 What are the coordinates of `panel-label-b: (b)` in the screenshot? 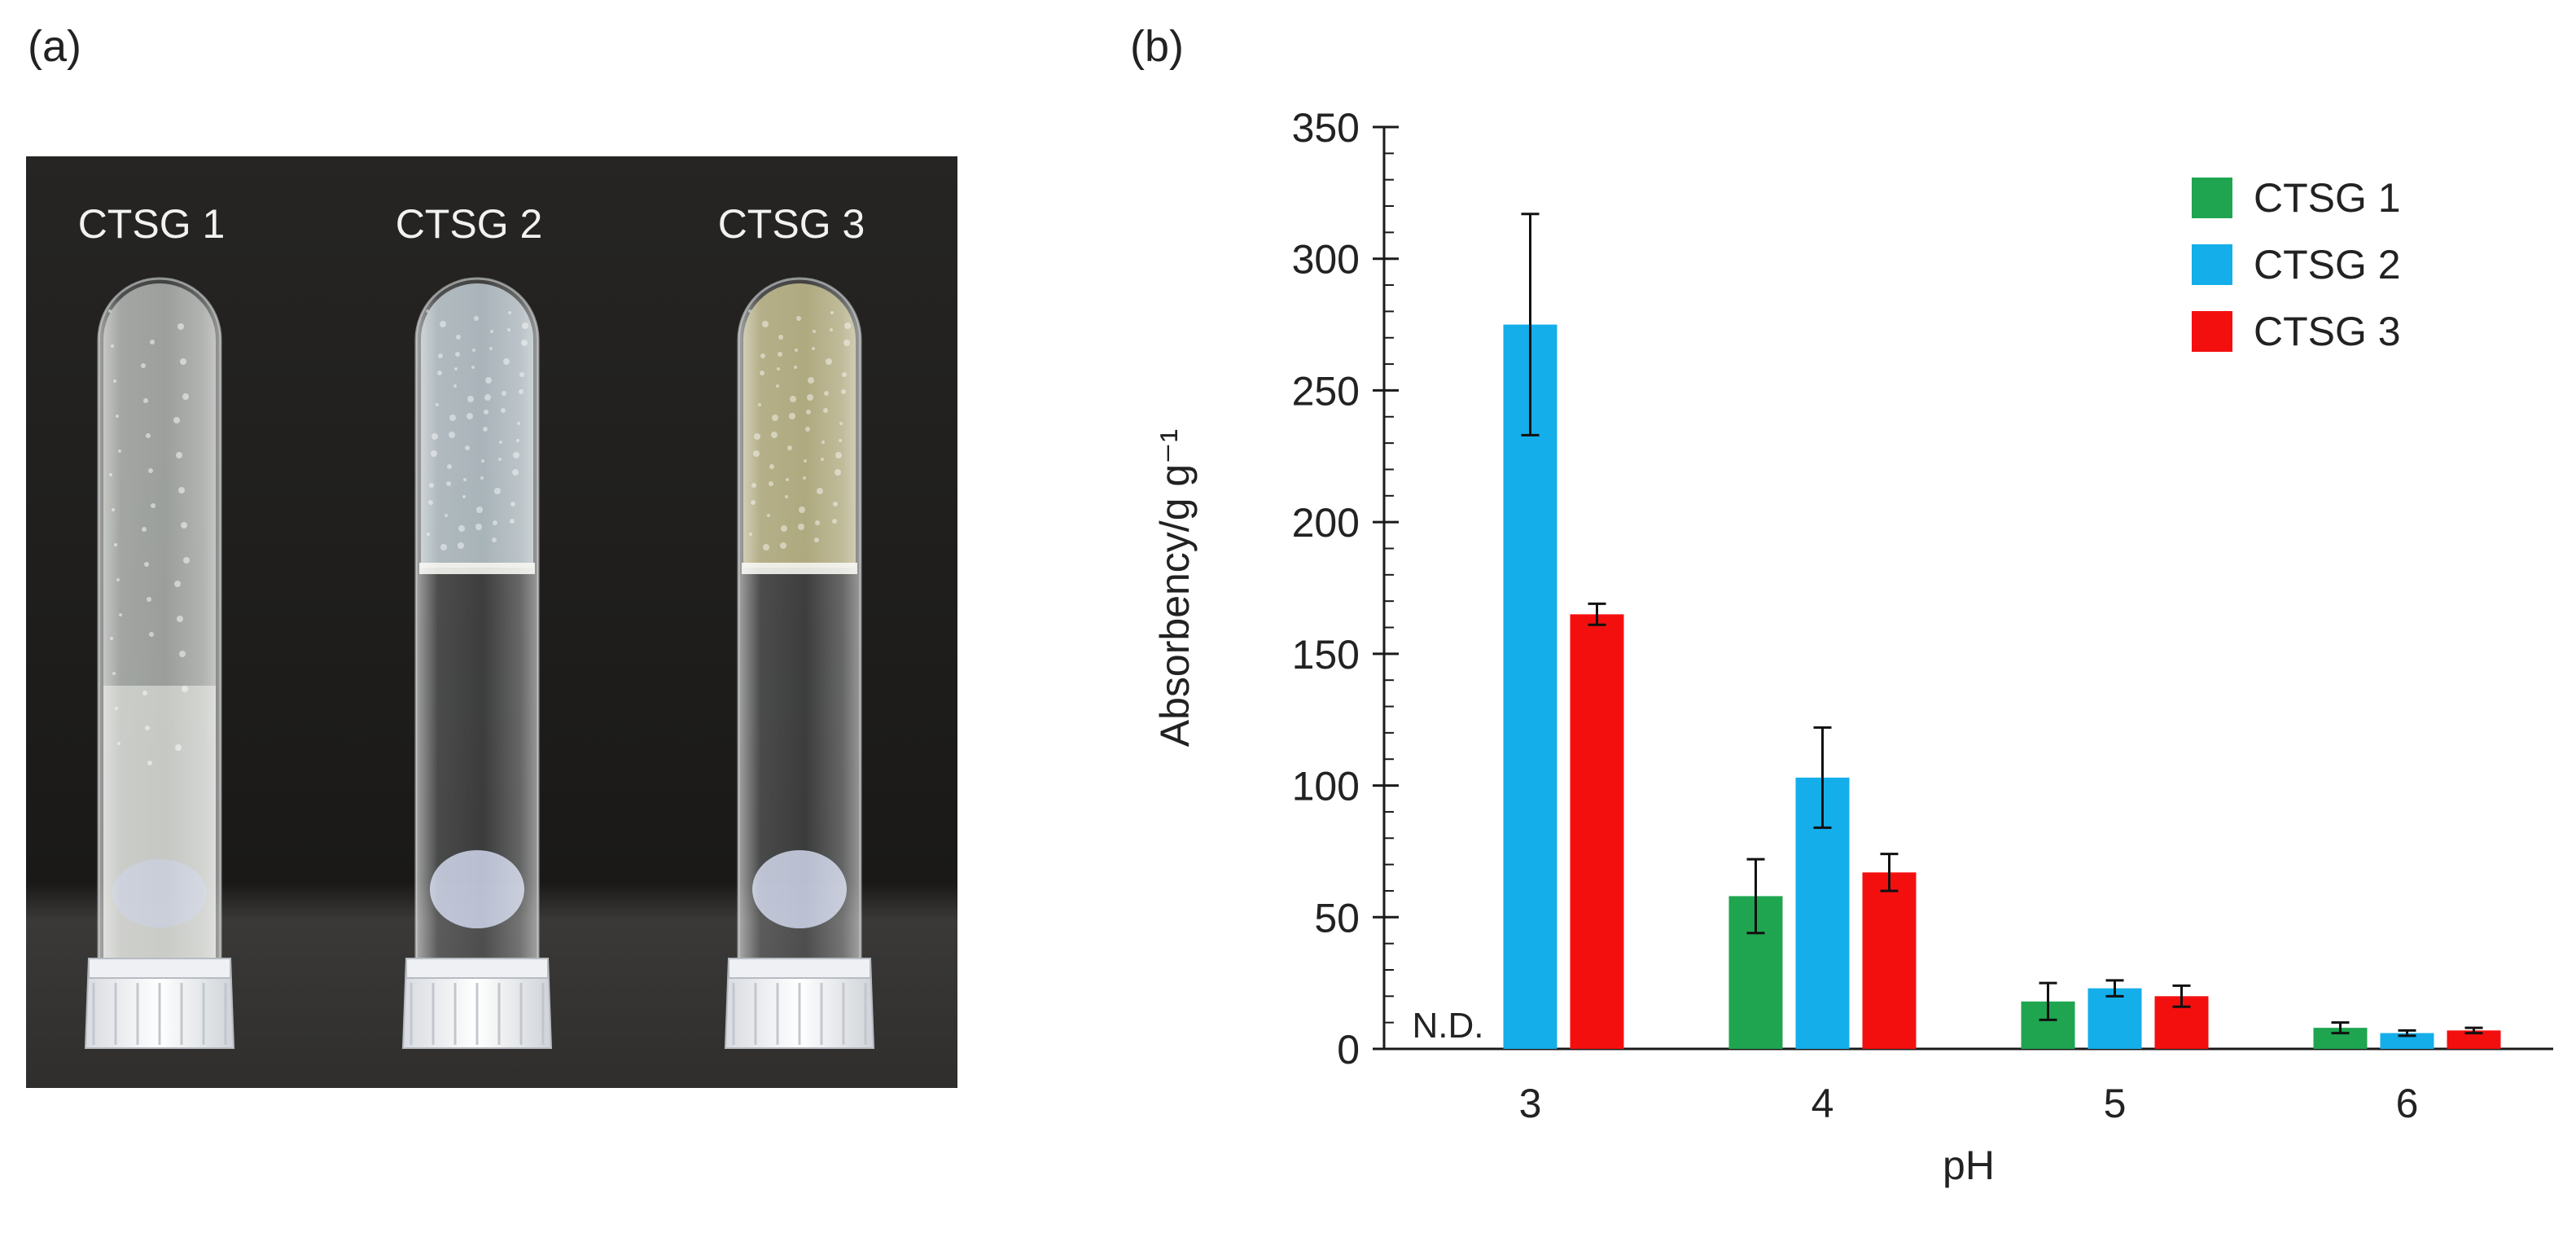 It's located at (1157, 46).